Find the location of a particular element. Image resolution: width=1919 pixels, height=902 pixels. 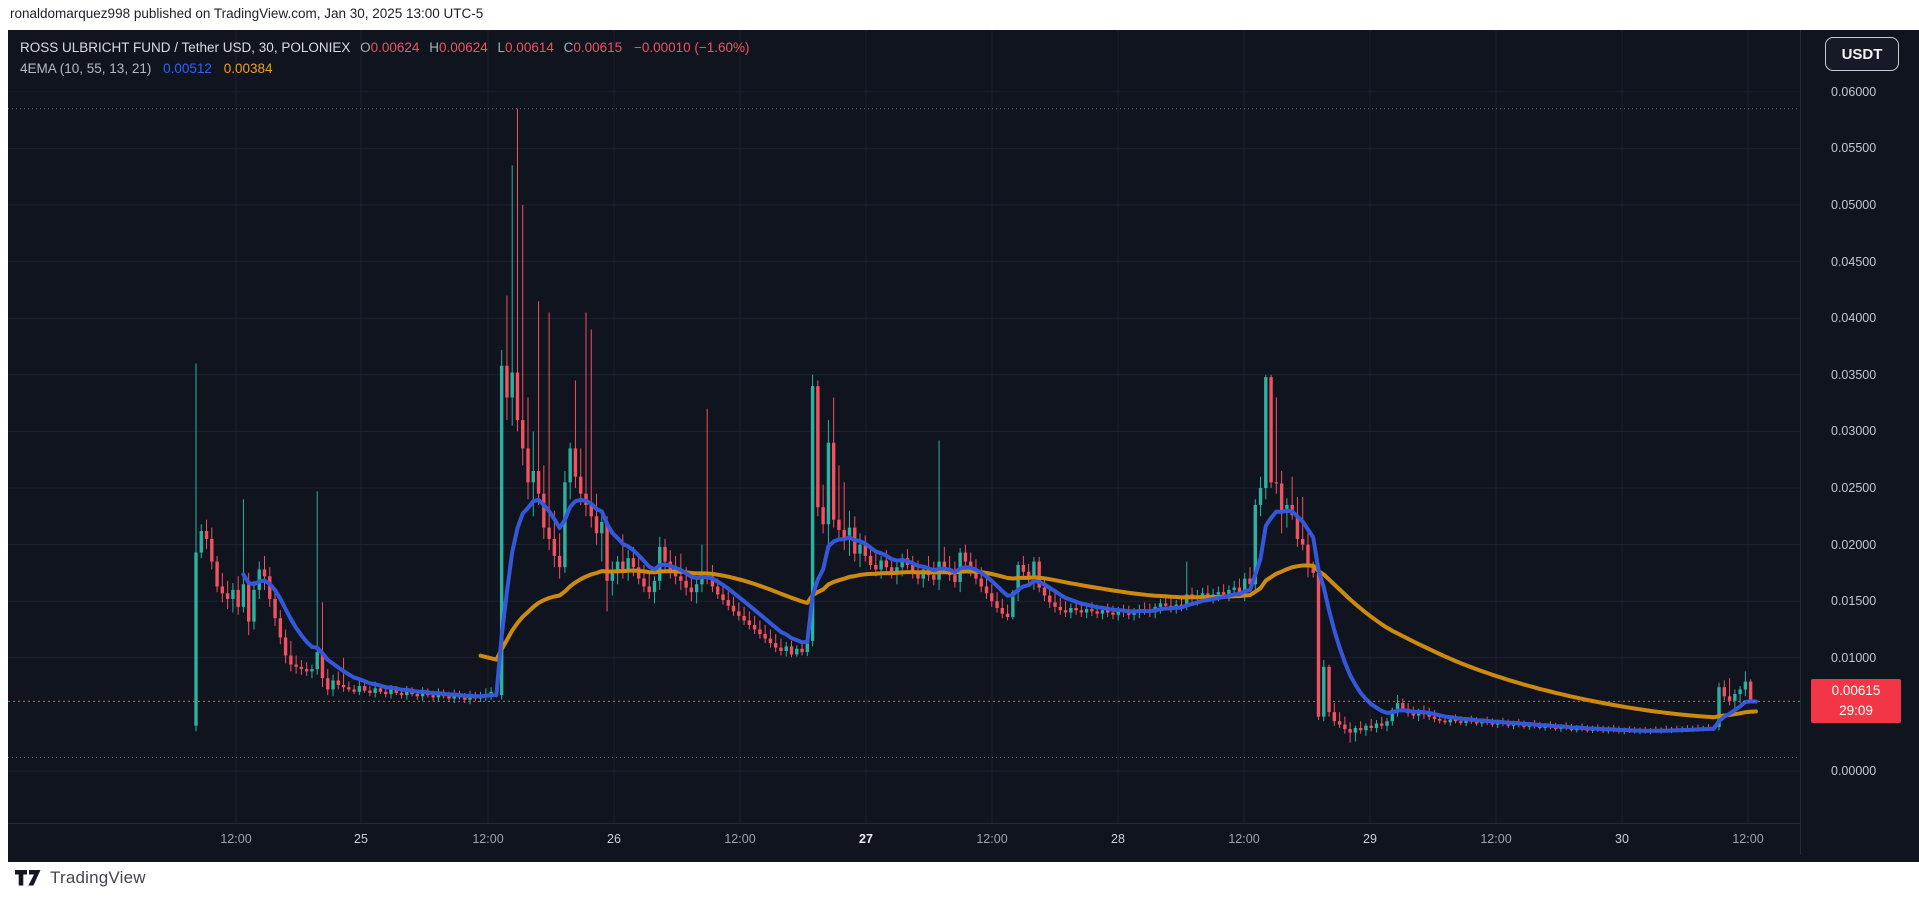

high-label: H is located at coordinates (434, 47).